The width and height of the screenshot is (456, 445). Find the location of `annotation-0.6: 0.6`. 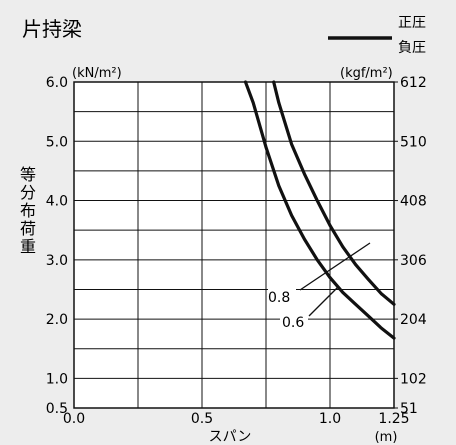

annotation-0.6: 0.6 is located at coordinates (293, 323).